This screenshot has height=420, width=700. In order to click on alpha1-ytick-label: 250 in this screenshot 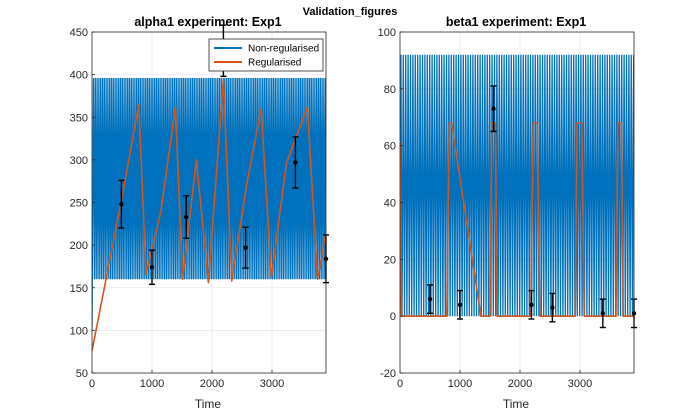, I will do `click(79, 204)`.